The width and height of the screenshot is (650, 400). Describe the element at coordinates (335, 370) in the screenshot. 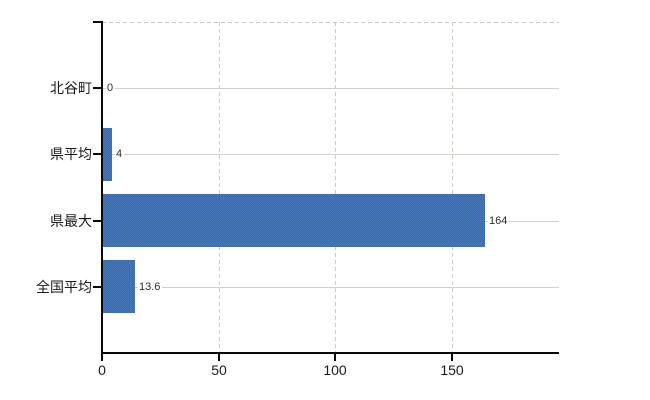

I see `x-tick-label: 100` at that location.